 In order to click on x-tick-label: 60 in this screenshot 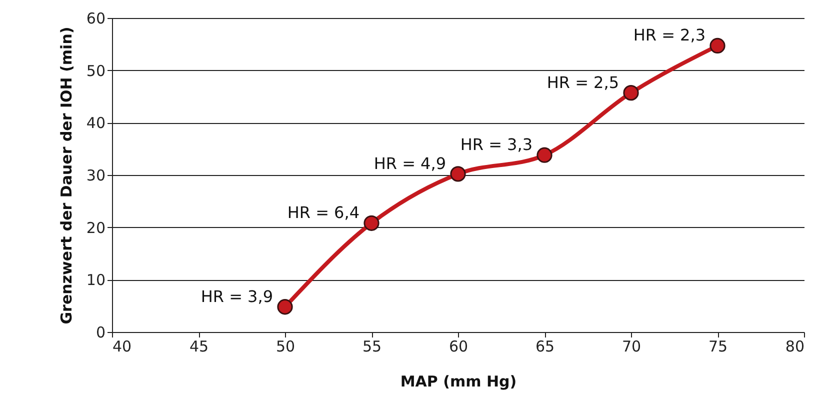, I will do `click(458, 347)`.